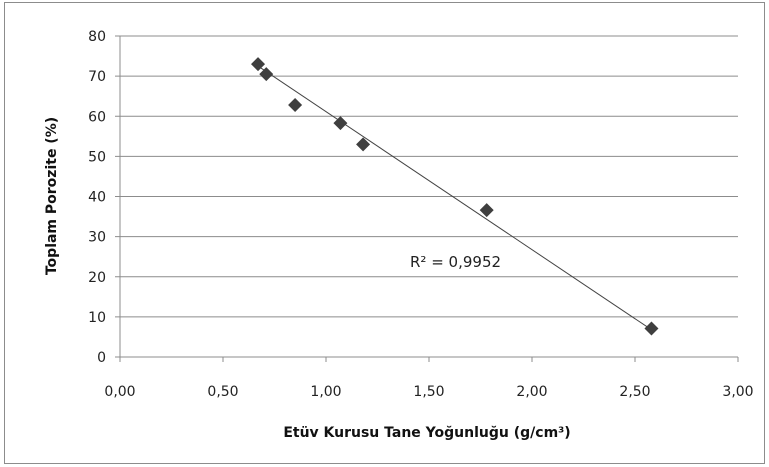  Describe the element at coordinates (101, 358) in the screenshot. I see `y-tick-label: 0` at that location.